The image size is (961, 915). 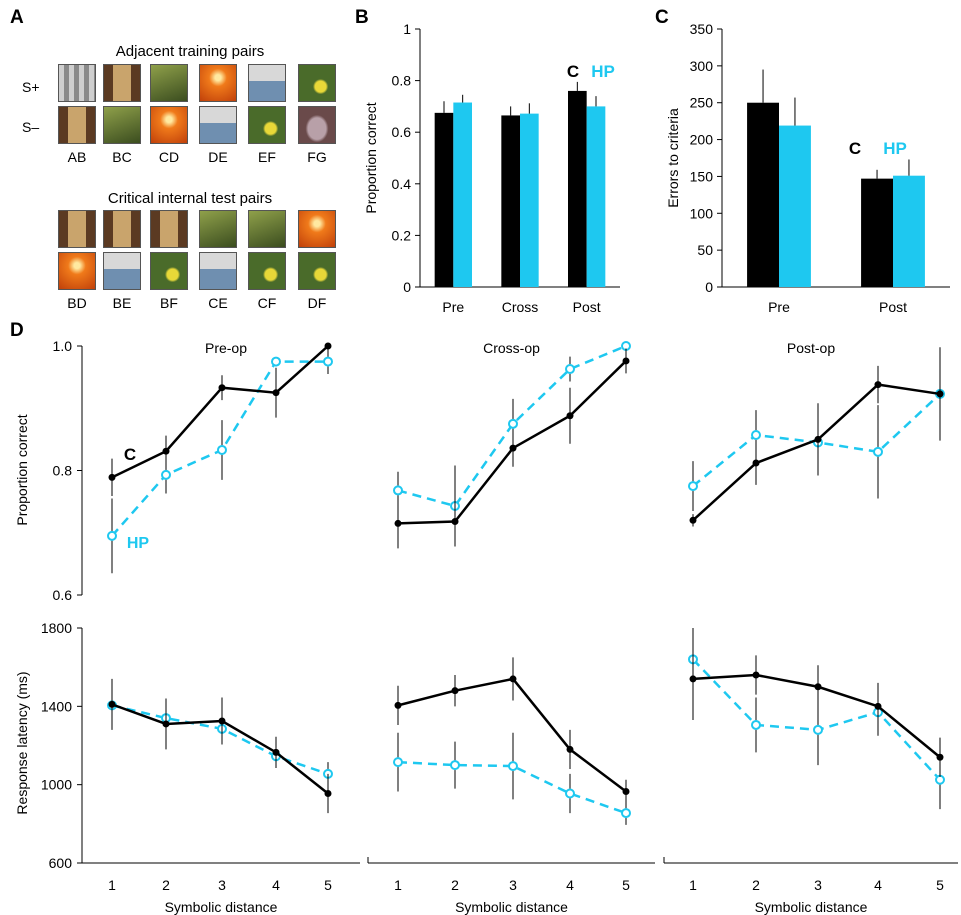 What do you see at coordinates (511, 348) in the screenshot?
I see `condition-title: Cross-op` at bounding box center [511, 348].